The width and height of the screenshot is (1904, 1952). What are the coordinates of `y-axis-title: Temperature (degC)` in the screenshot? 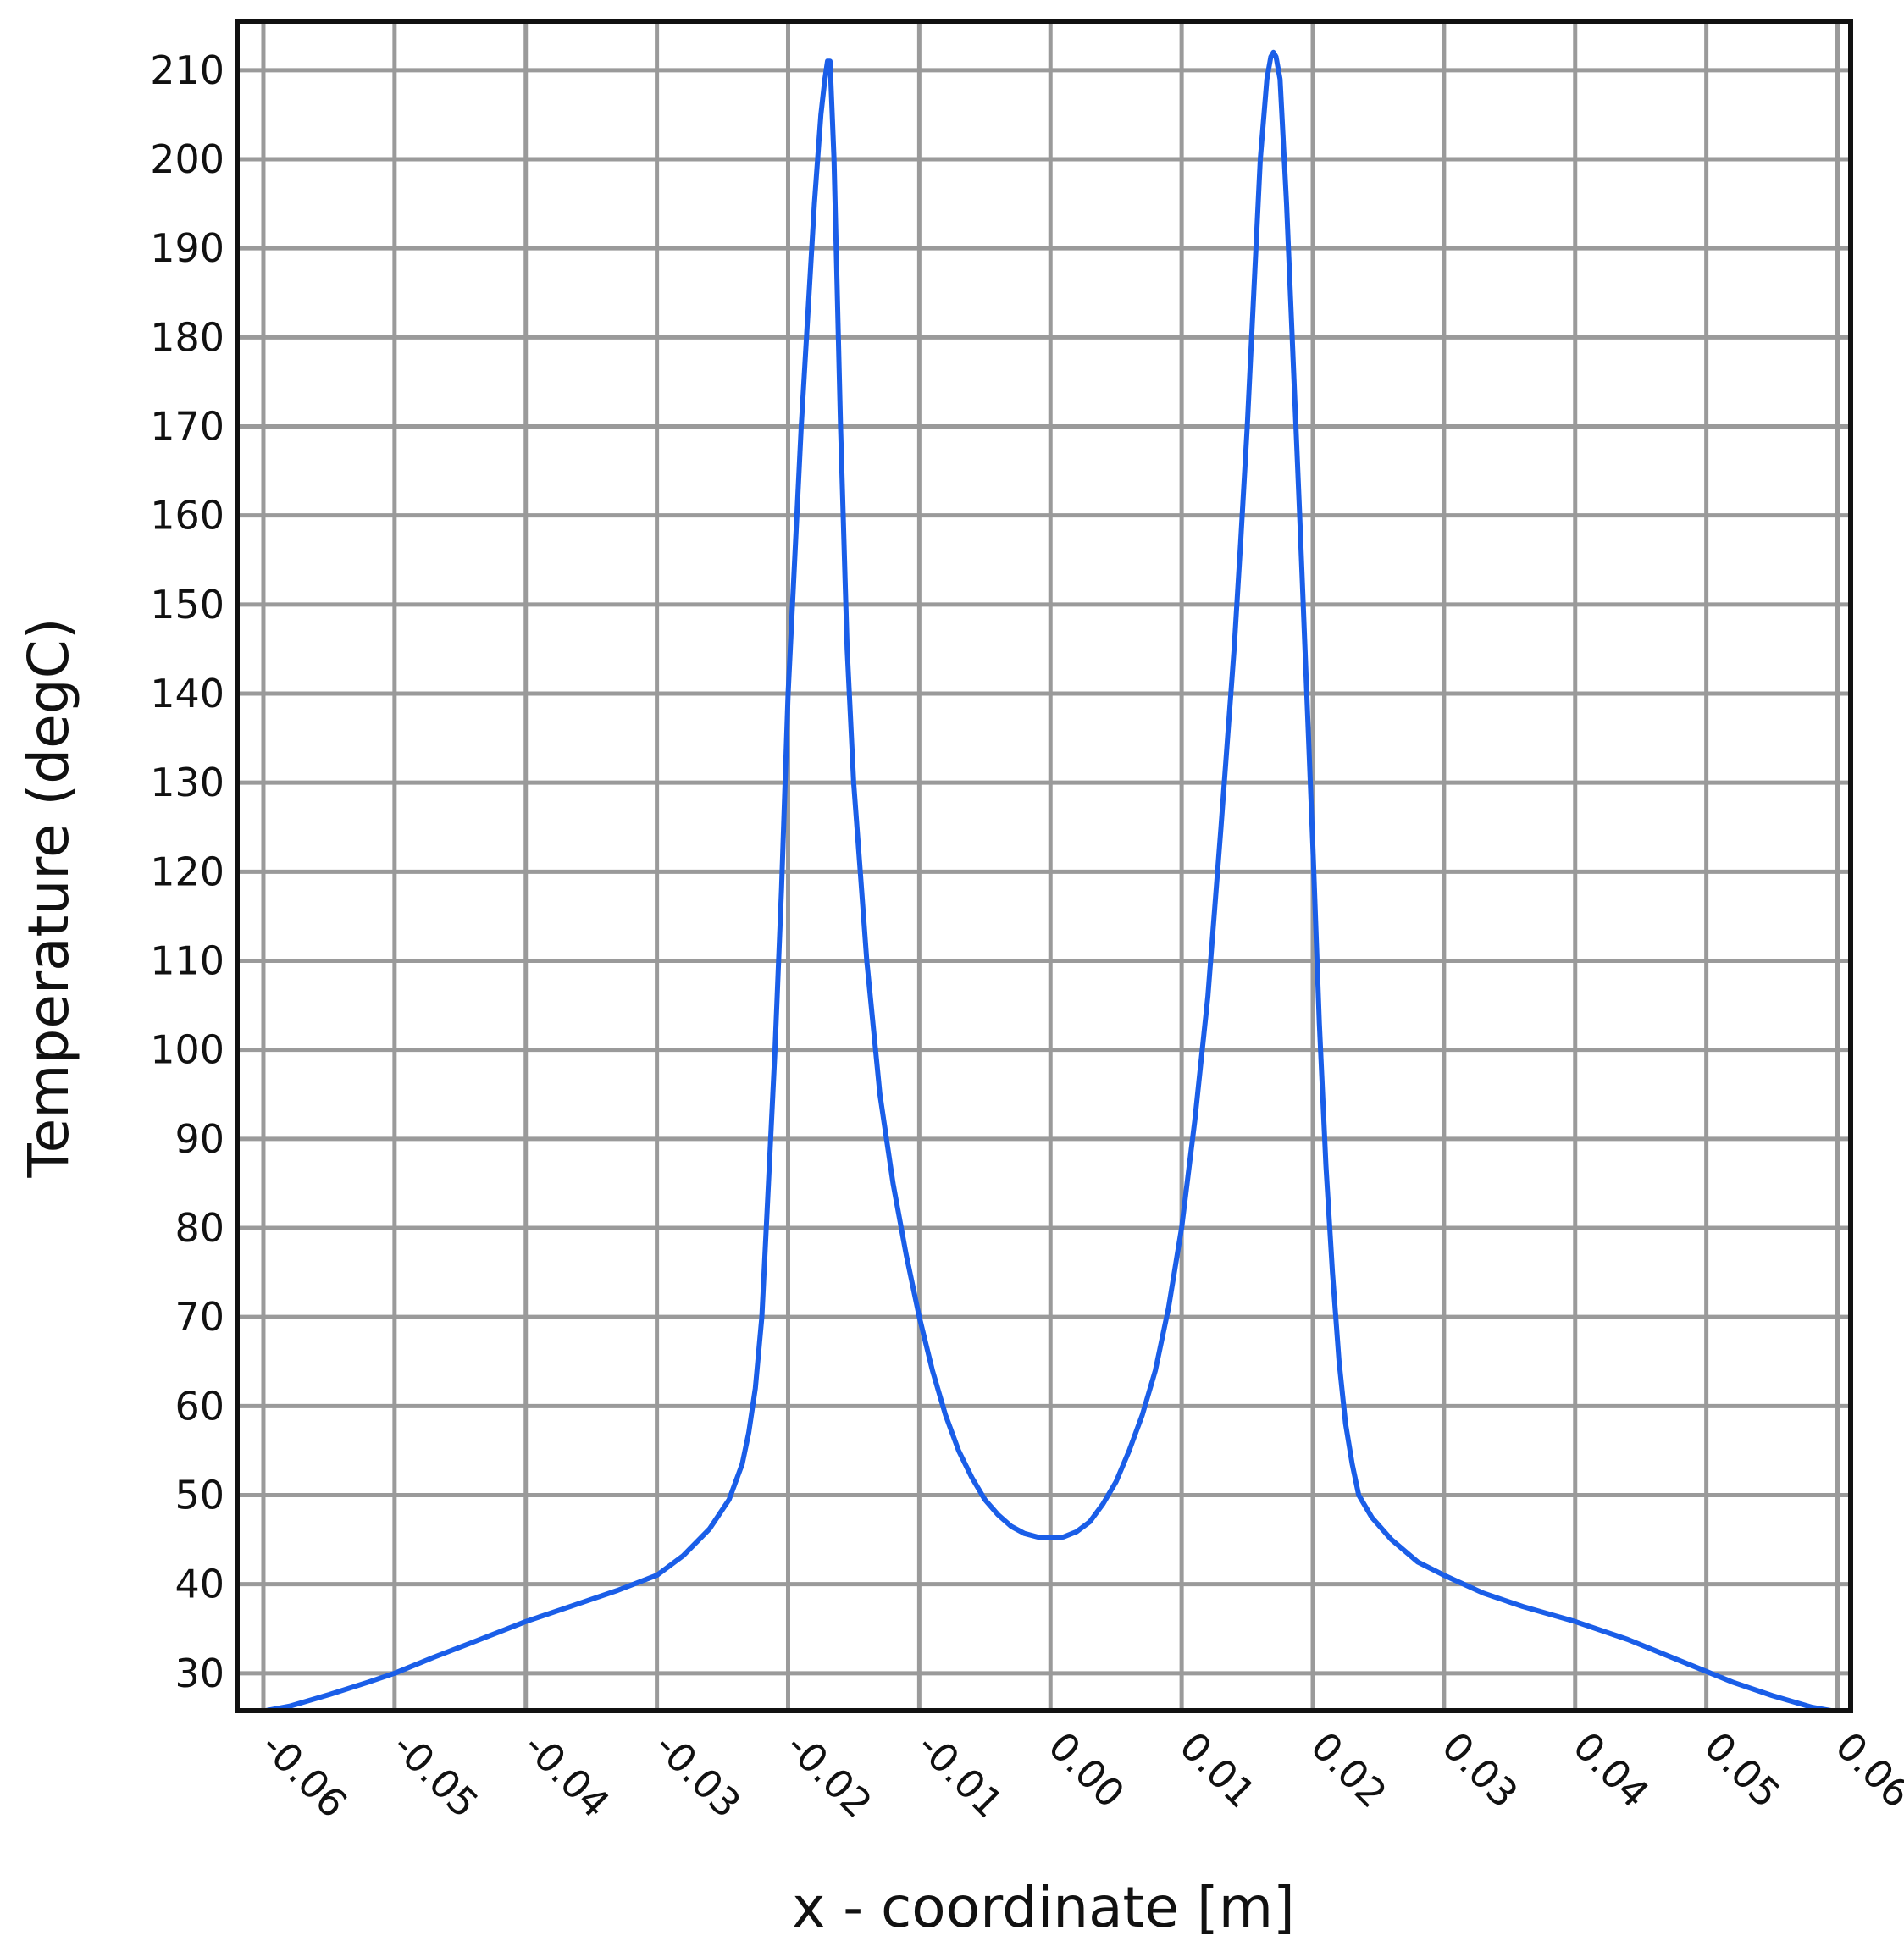 It's located at (49, 897).